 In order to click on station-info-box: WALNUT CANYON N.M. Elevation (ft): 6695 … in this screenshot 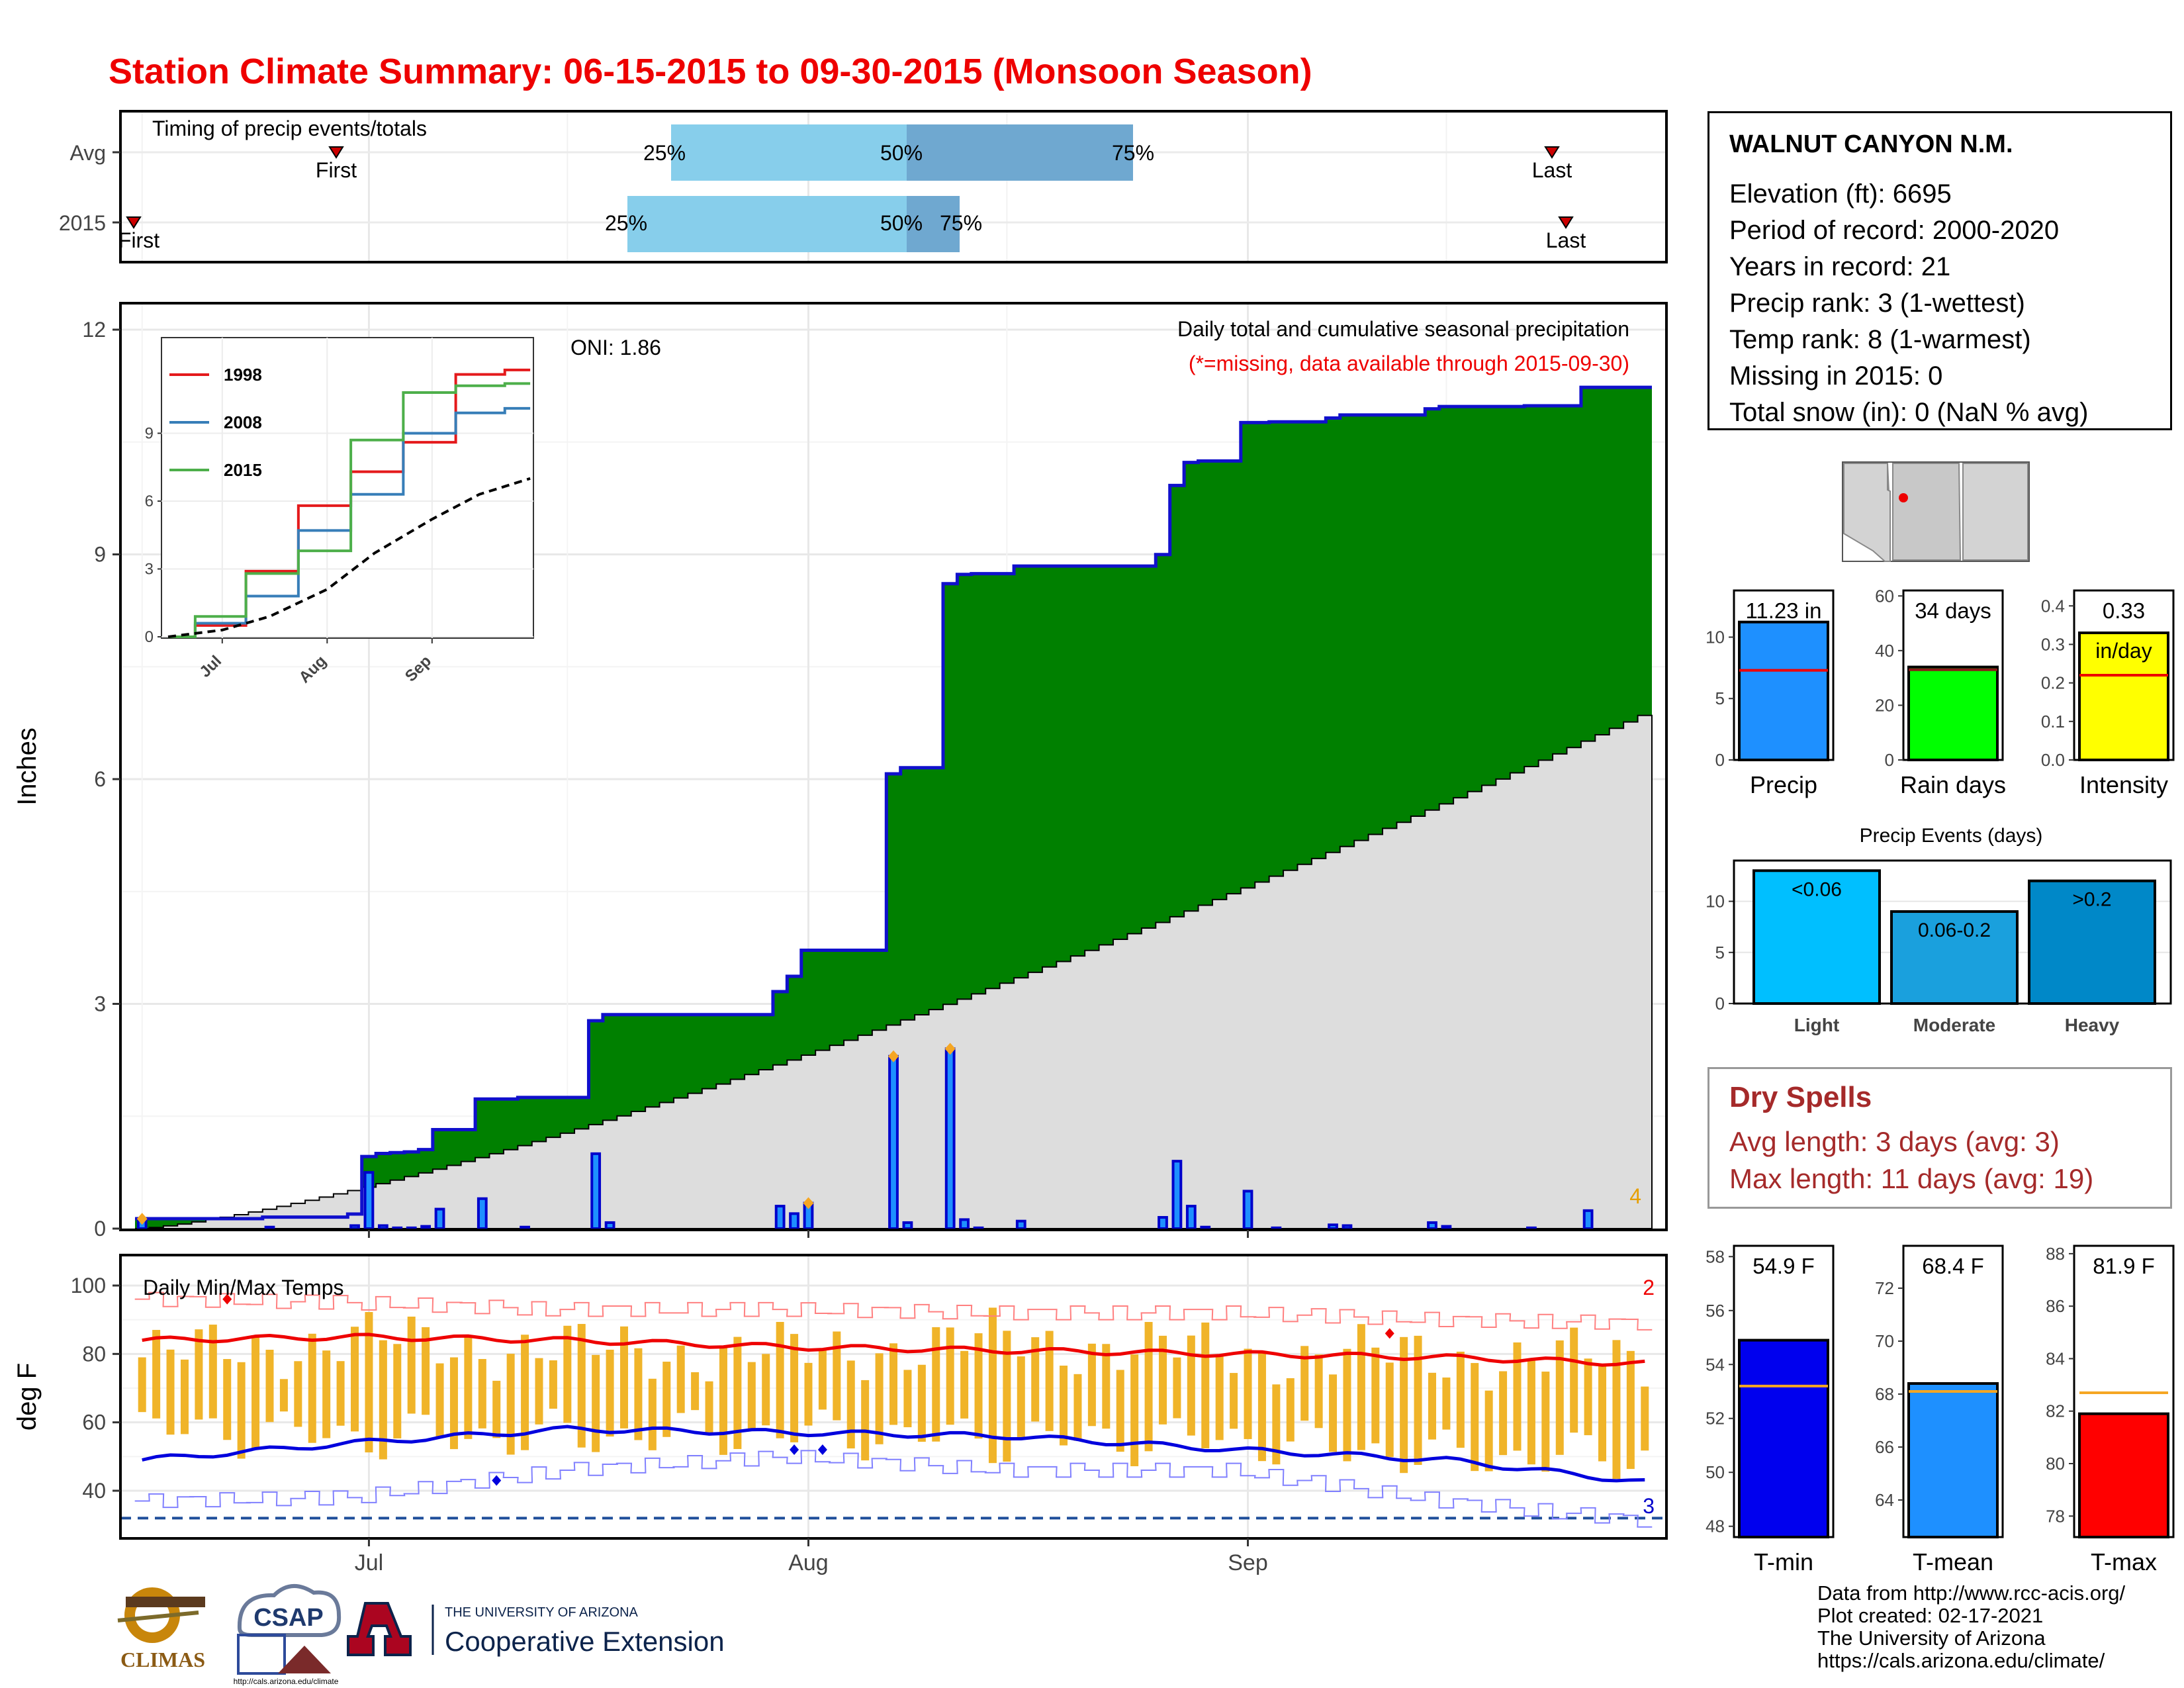, I will do `click(1940, 270)`.